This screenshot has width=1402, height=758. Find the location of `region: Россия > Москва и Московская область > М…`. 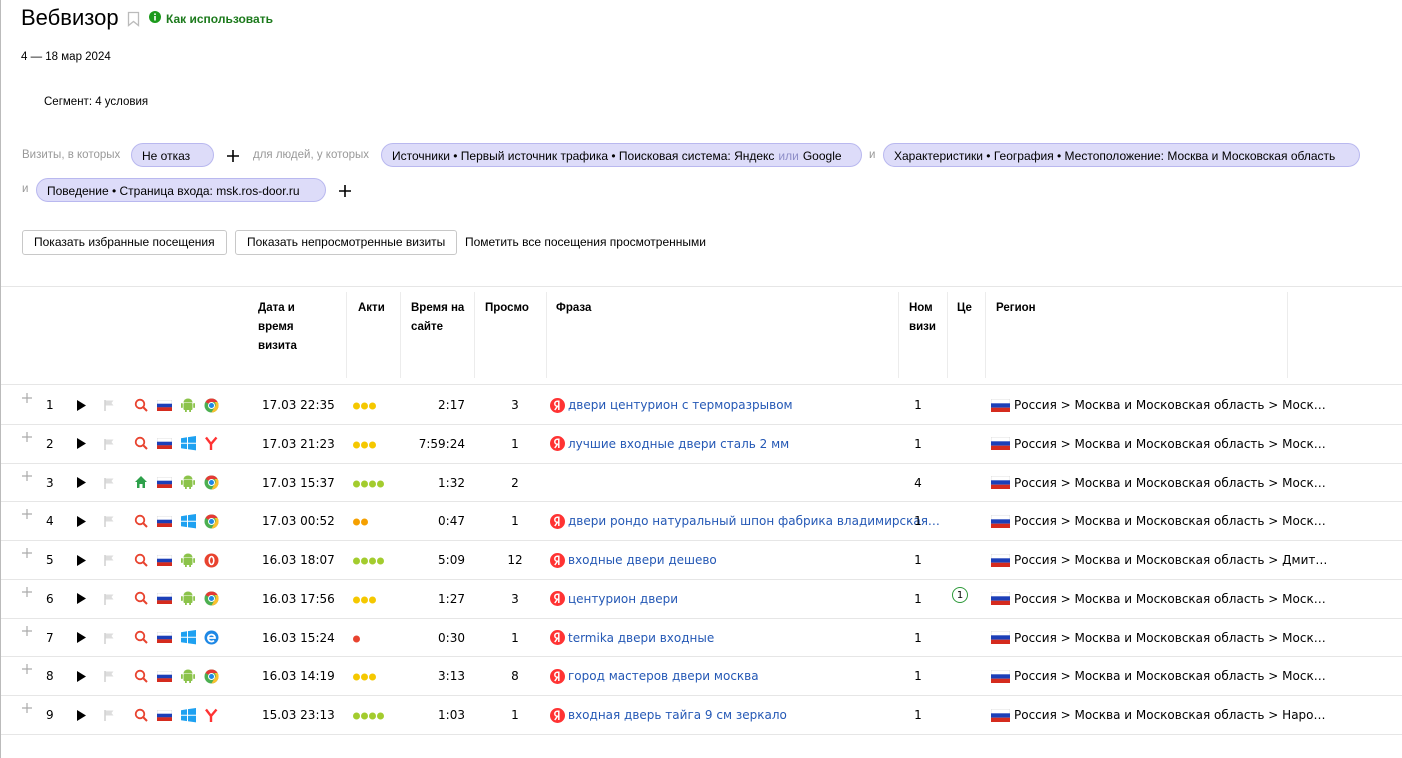

region: Россия > Москва и Московская область > М… is located at coordinates (1170, 676).